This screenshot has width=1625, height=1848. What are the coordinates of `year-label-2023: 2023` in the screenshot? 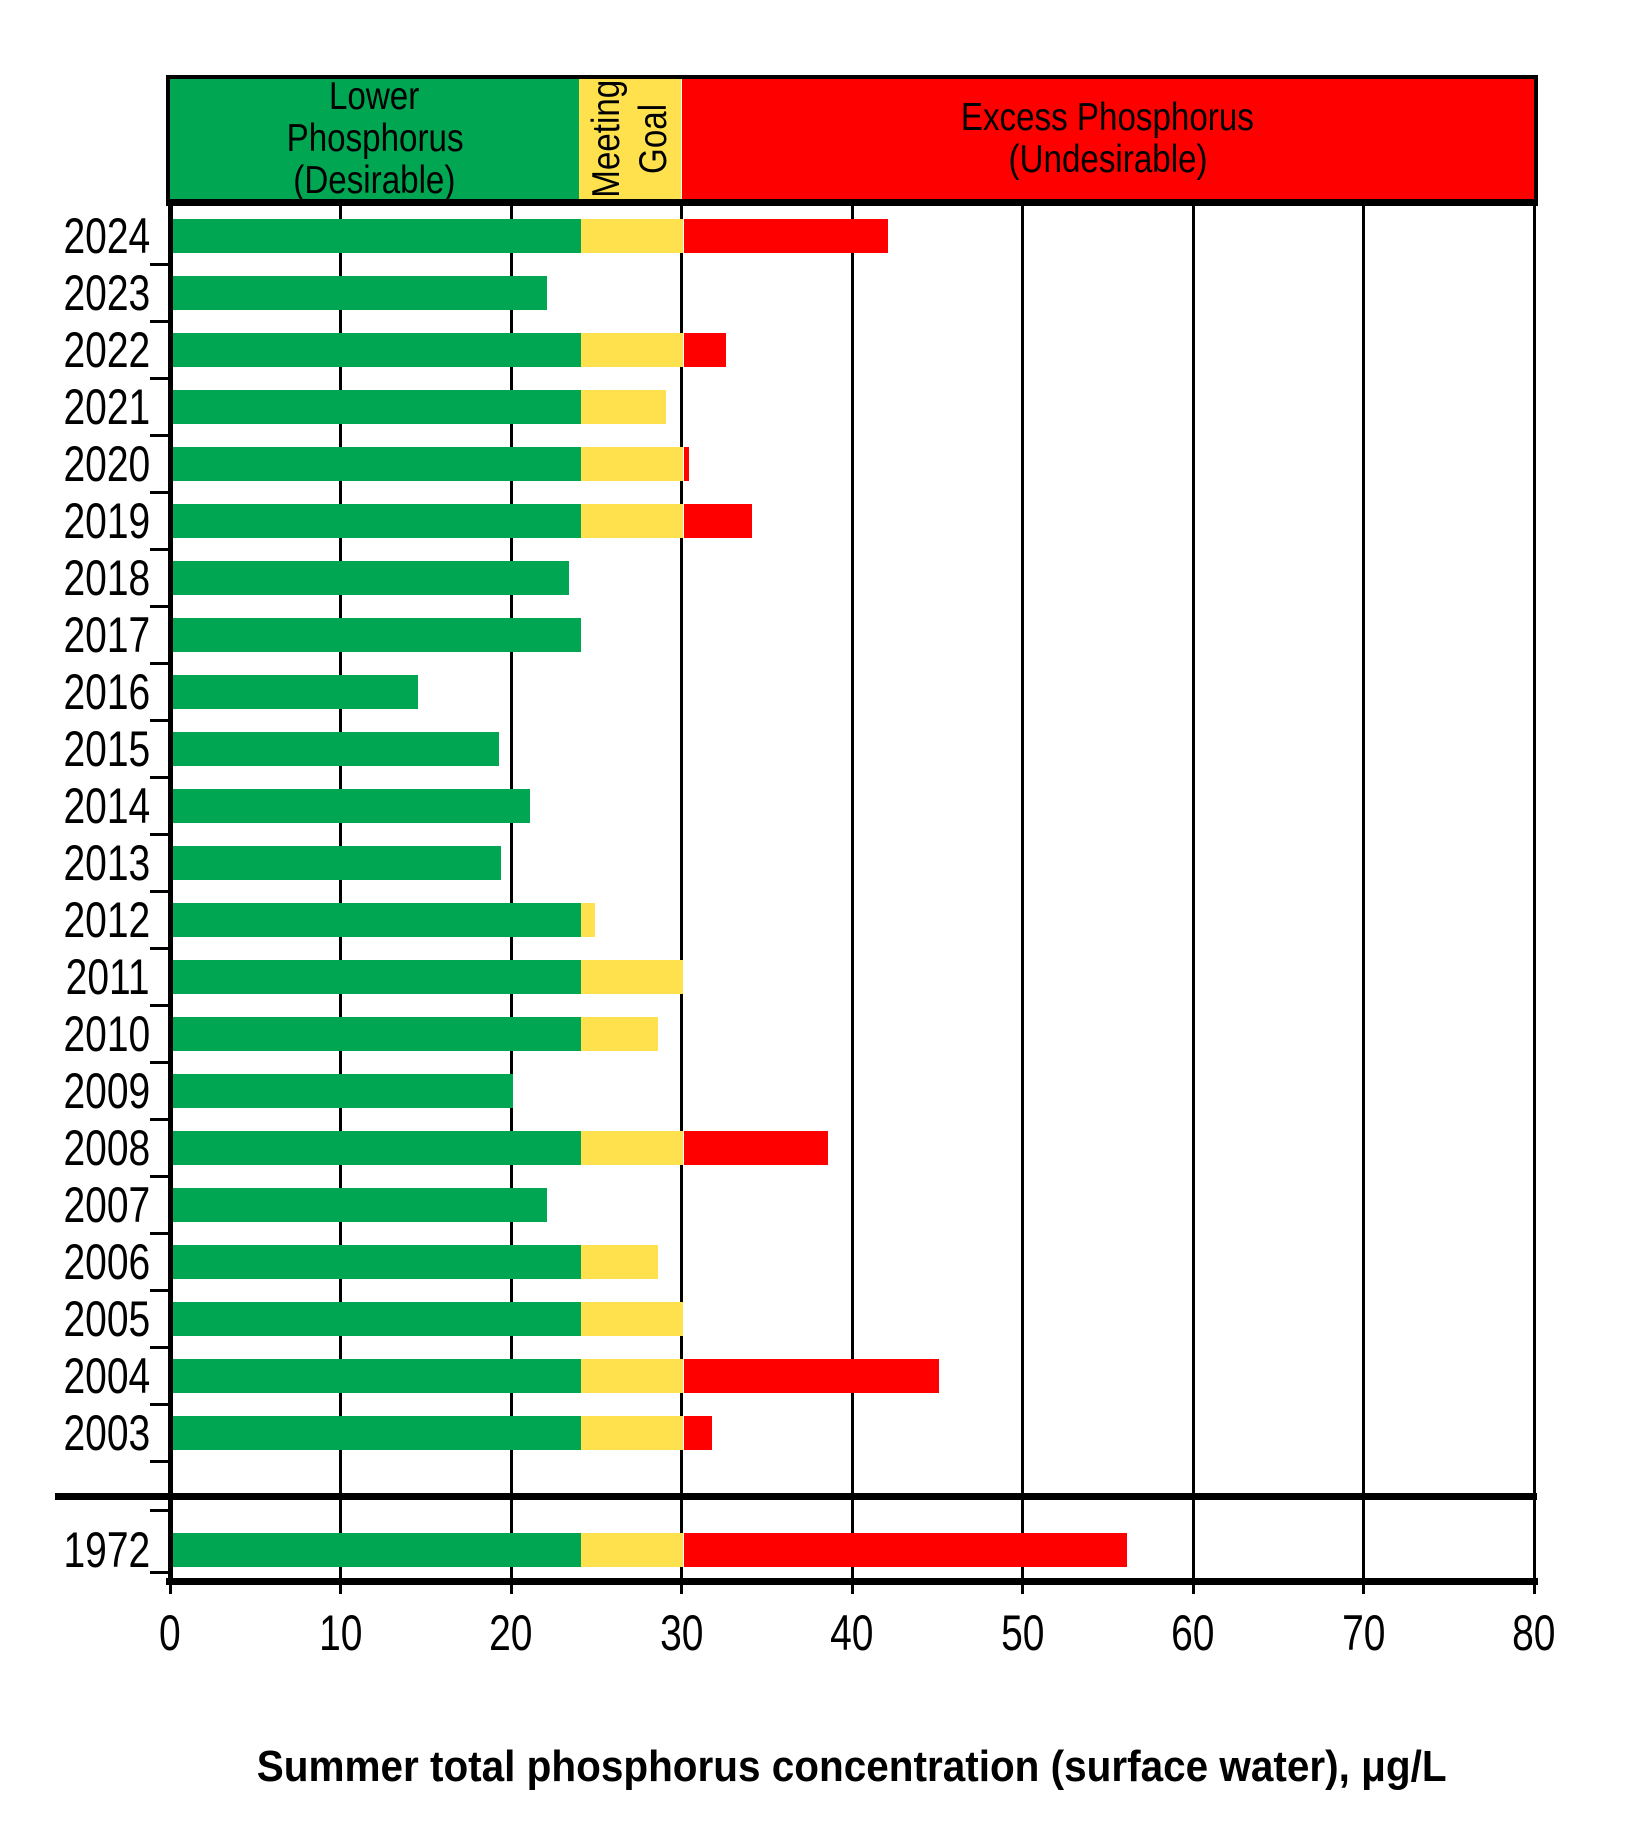 It's located at (75, 293).